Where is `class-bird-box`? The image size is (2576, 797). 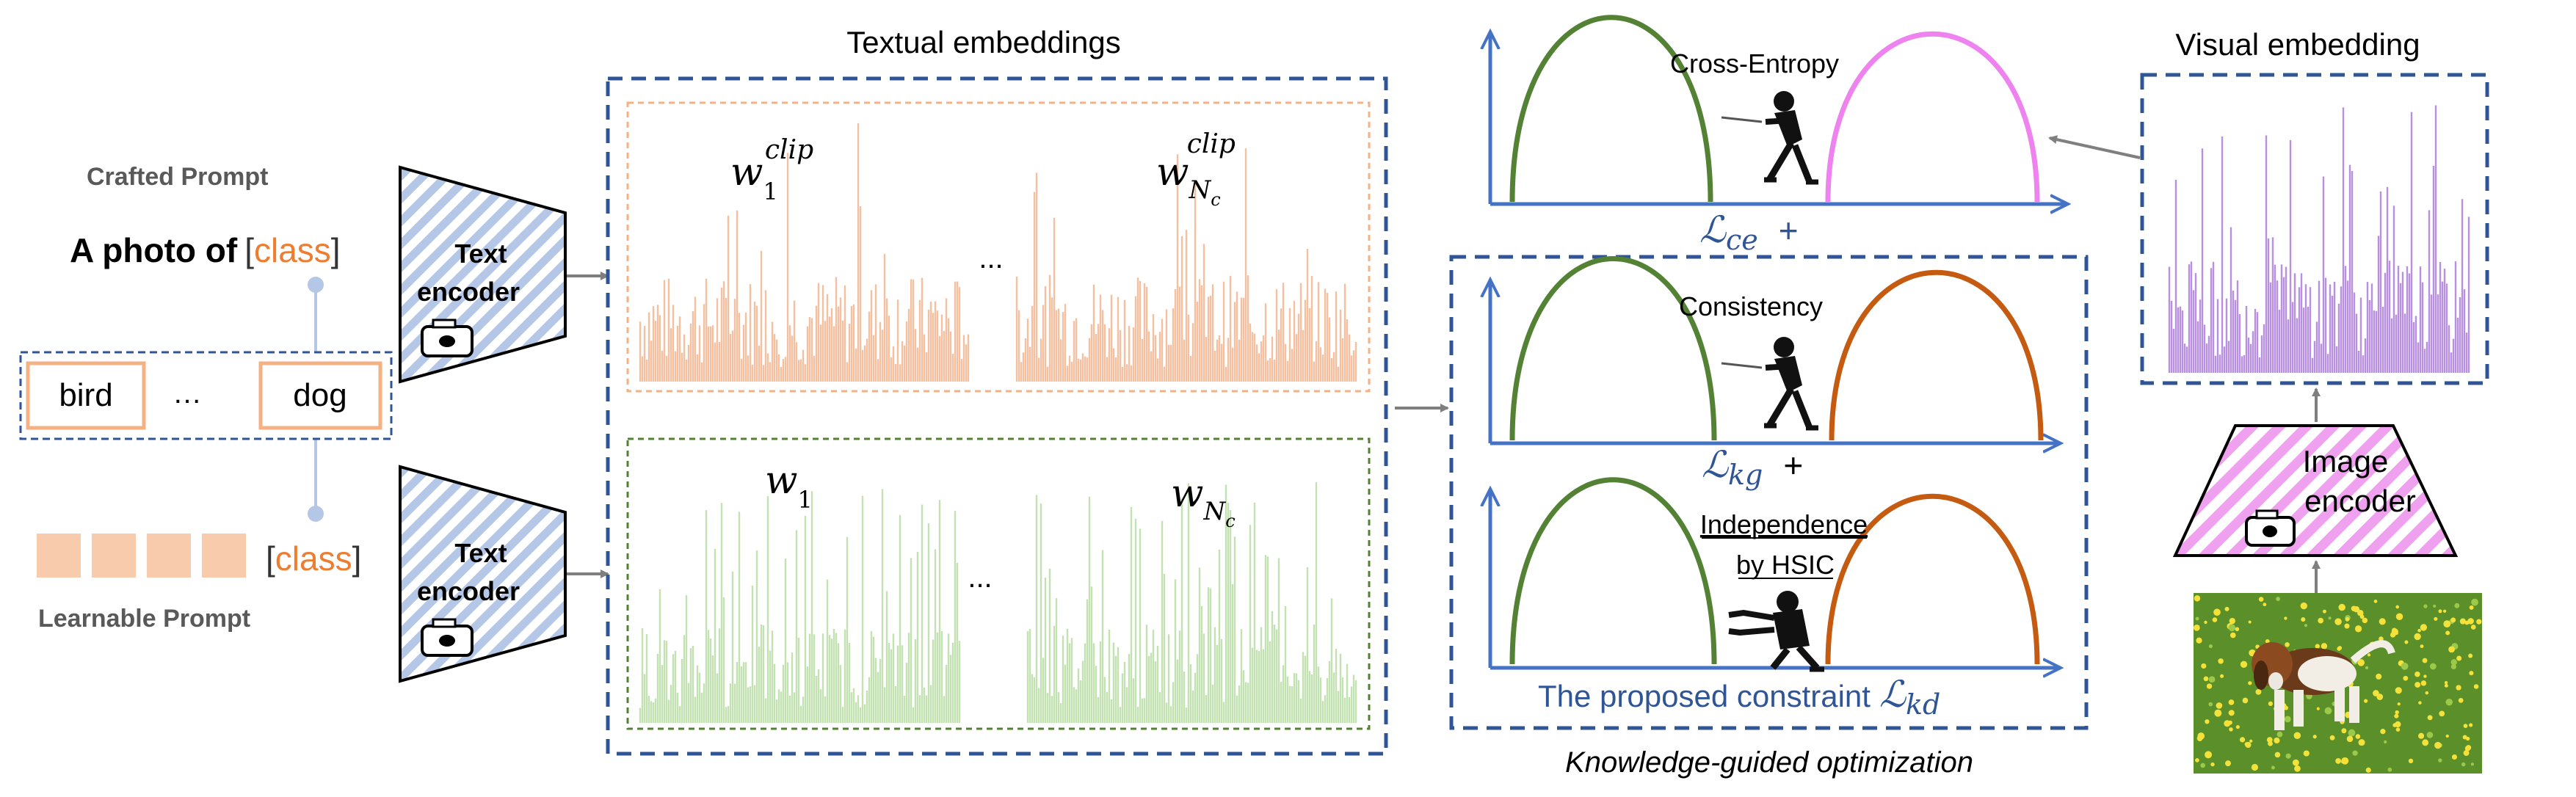
class-bird-box is located at coordinates (86, 395).